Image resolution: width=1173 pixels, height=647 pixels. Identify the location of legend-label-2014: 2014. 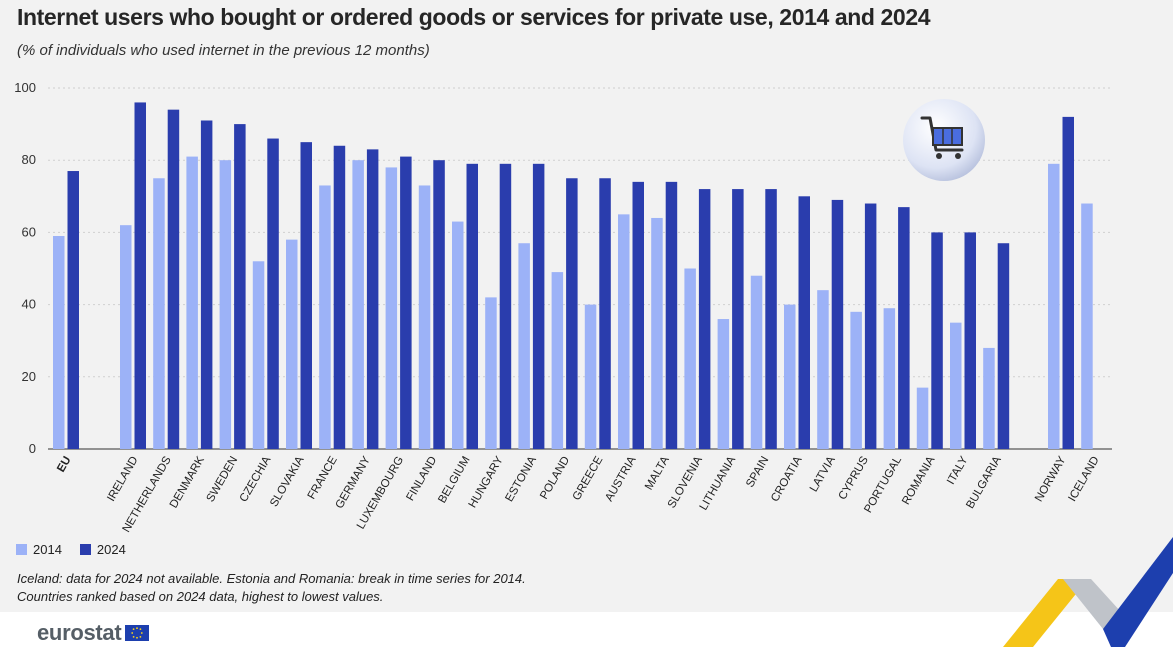
(47, 549).